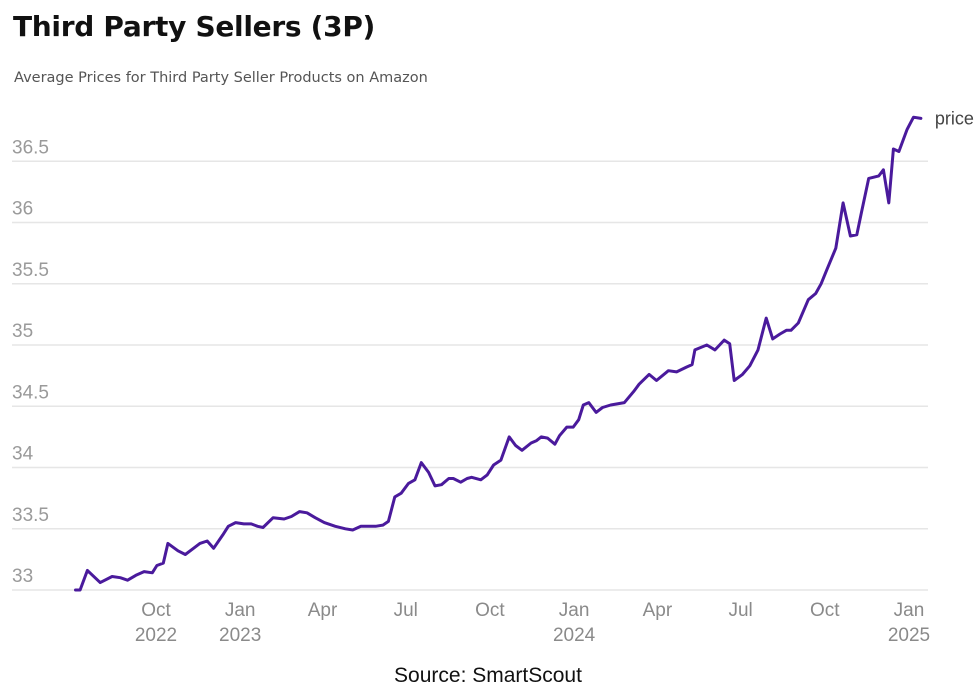  What do you see at coordinates (22, 209) in the screenshot?
I see `y-tick-label: 36` at bounding box center [22, 209].